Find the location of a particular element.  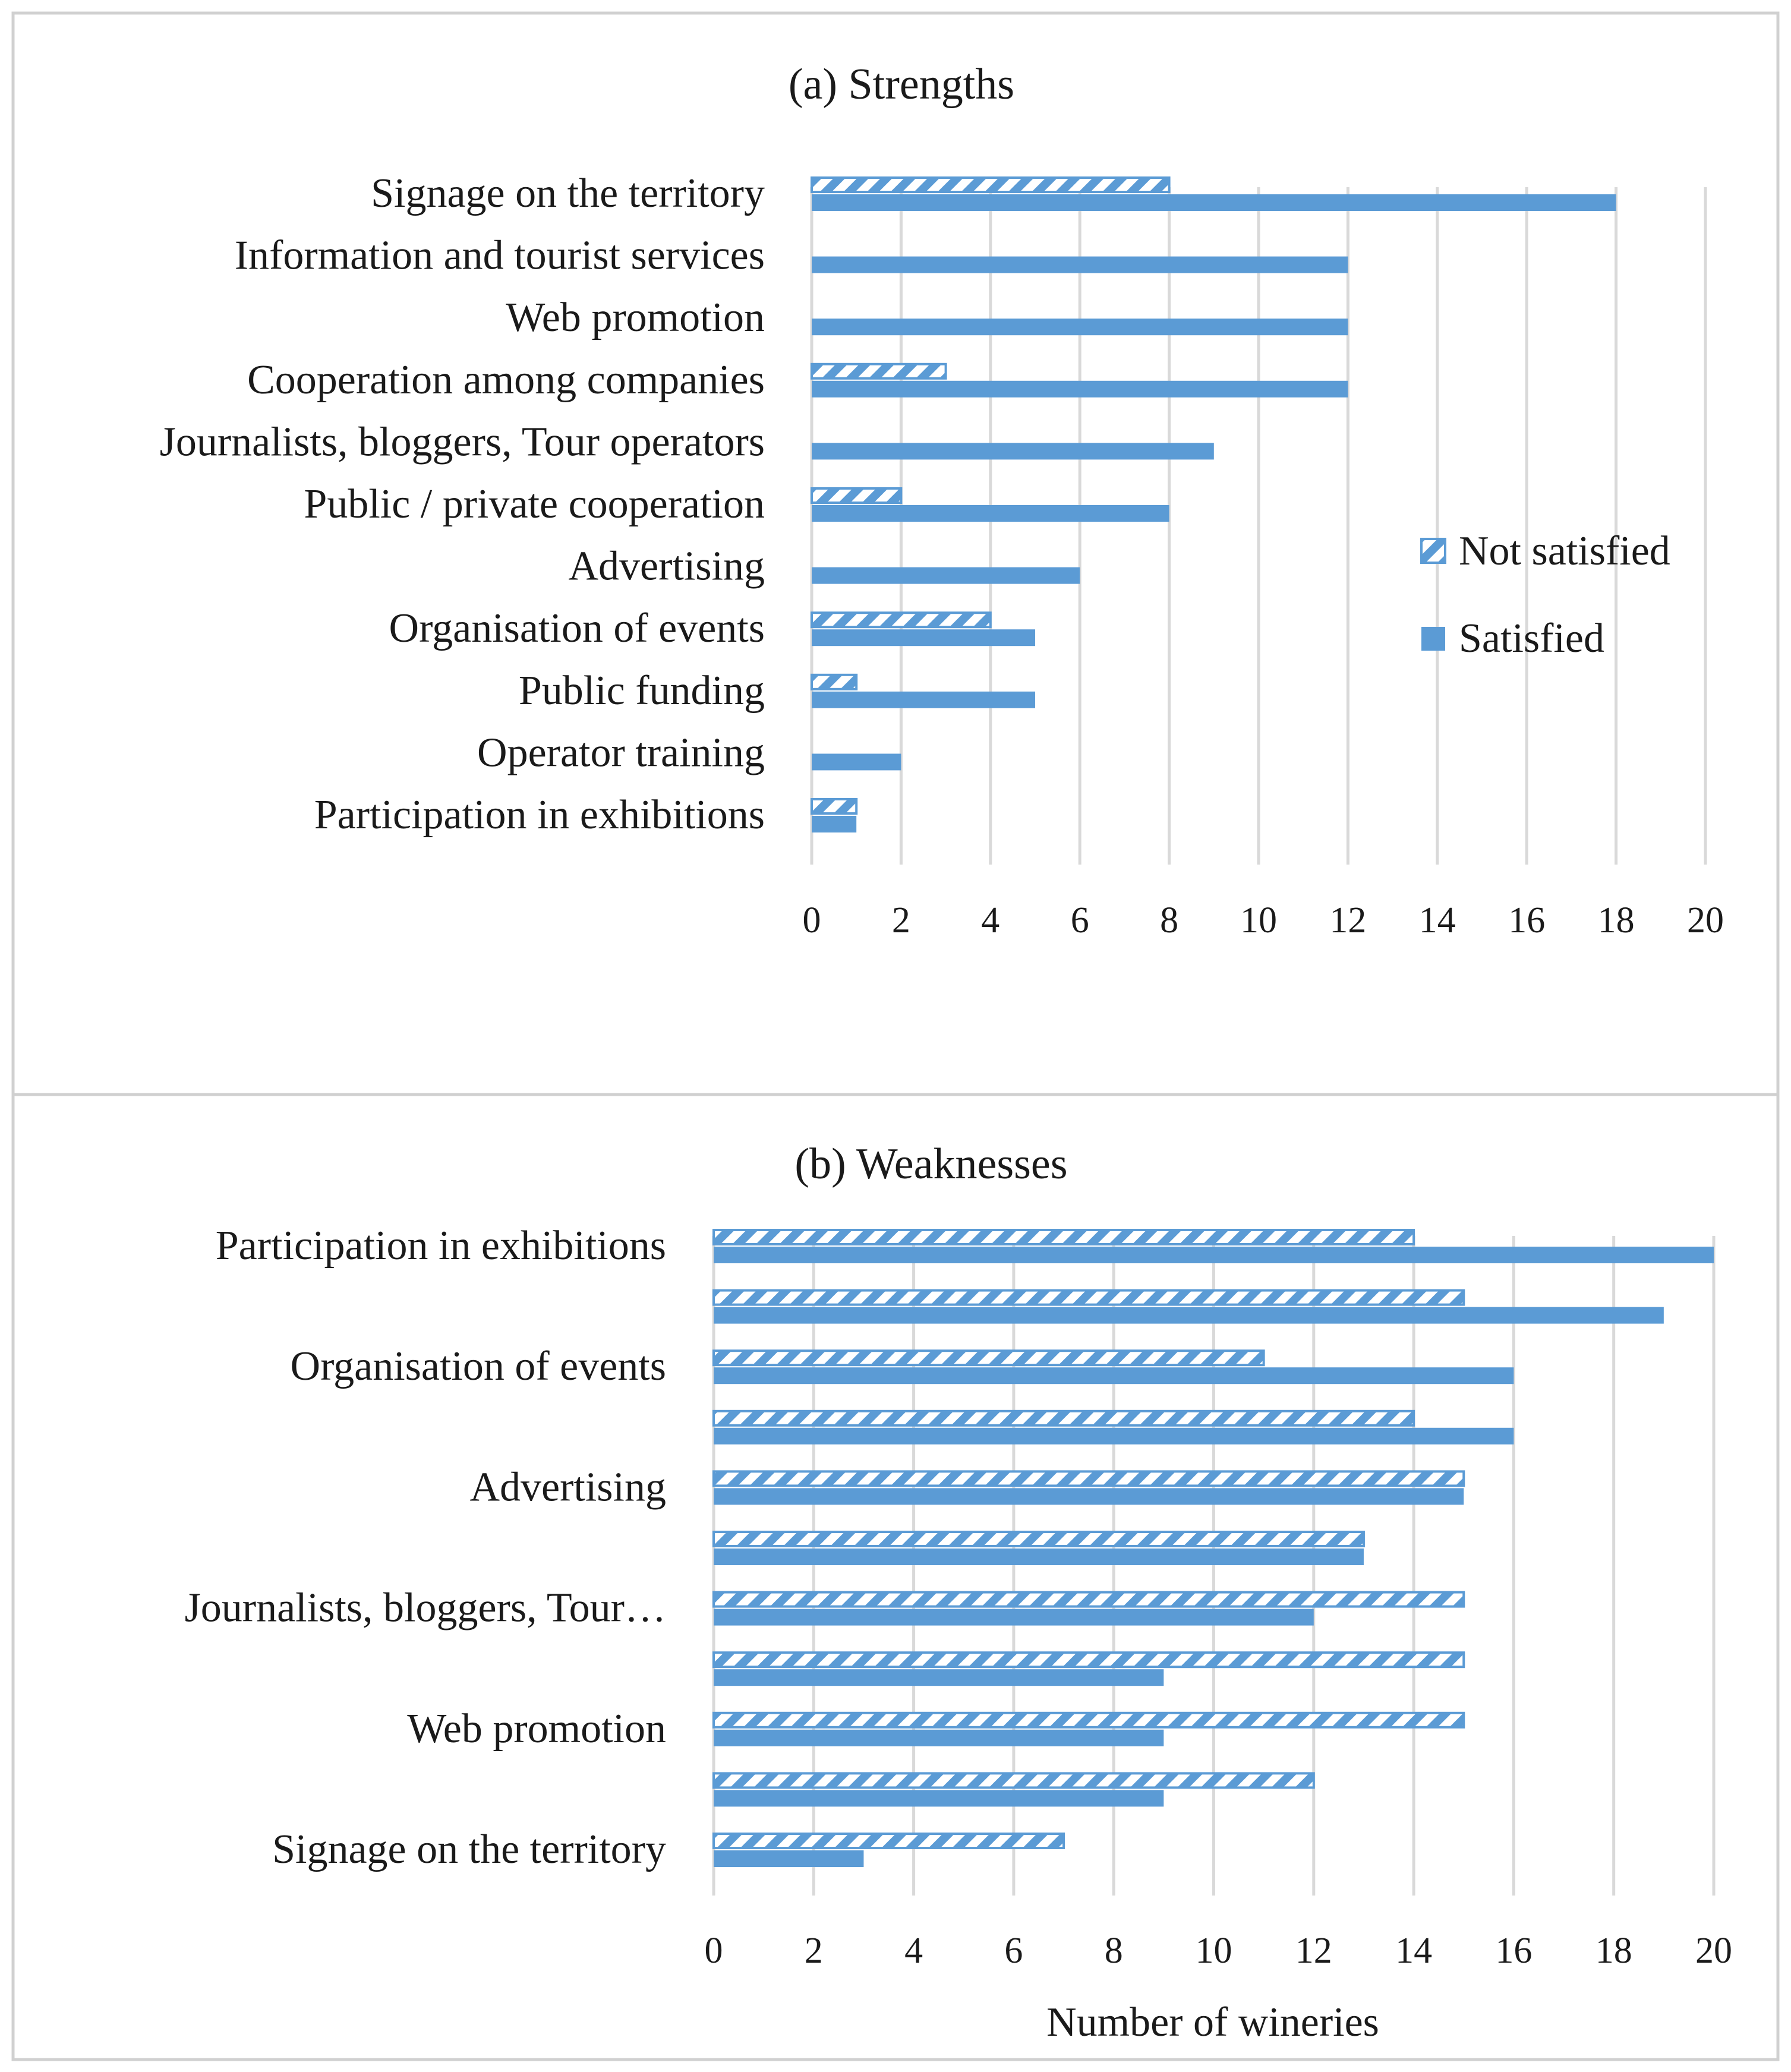

chart-title: (b) Weaknesses is located at coordinates (930, 1164).